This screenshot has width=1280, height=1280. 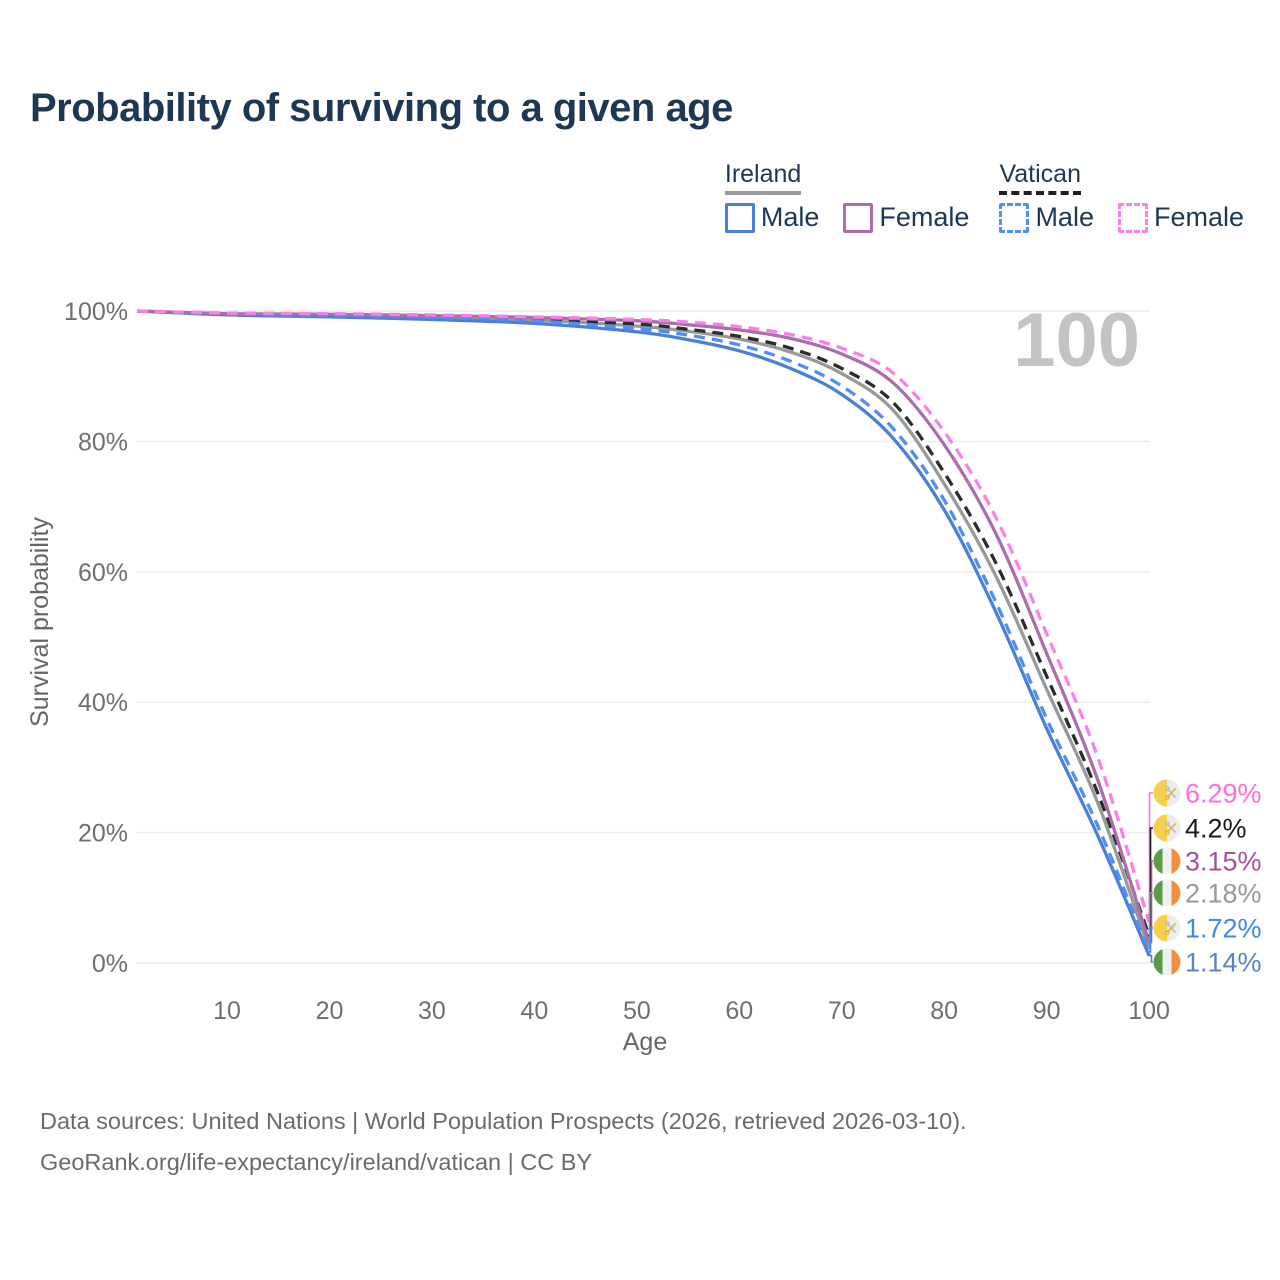 I want to click on ireland-female-swatch-icon, so click(x=858, y=217).